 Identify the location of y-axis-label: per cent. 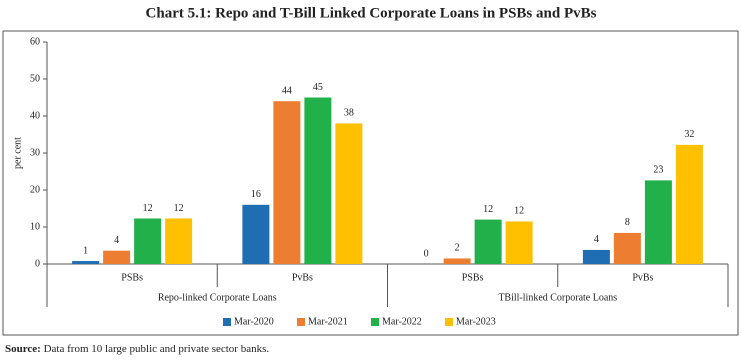
(17, 153).